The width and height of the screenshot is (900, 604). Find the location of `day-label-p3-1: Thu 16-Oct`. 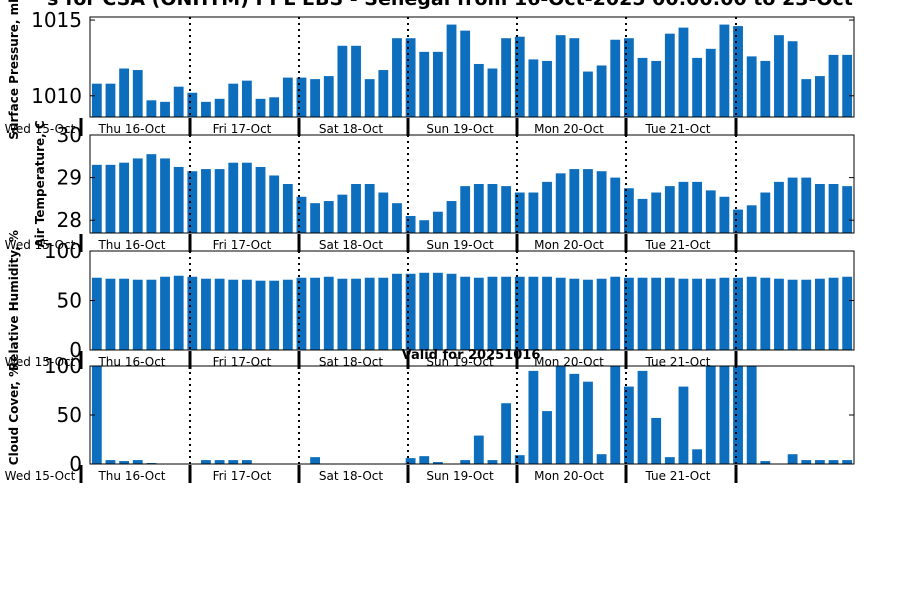

day-label-p3-1: Thu 16-Oct is located at coordinates (131, 362).